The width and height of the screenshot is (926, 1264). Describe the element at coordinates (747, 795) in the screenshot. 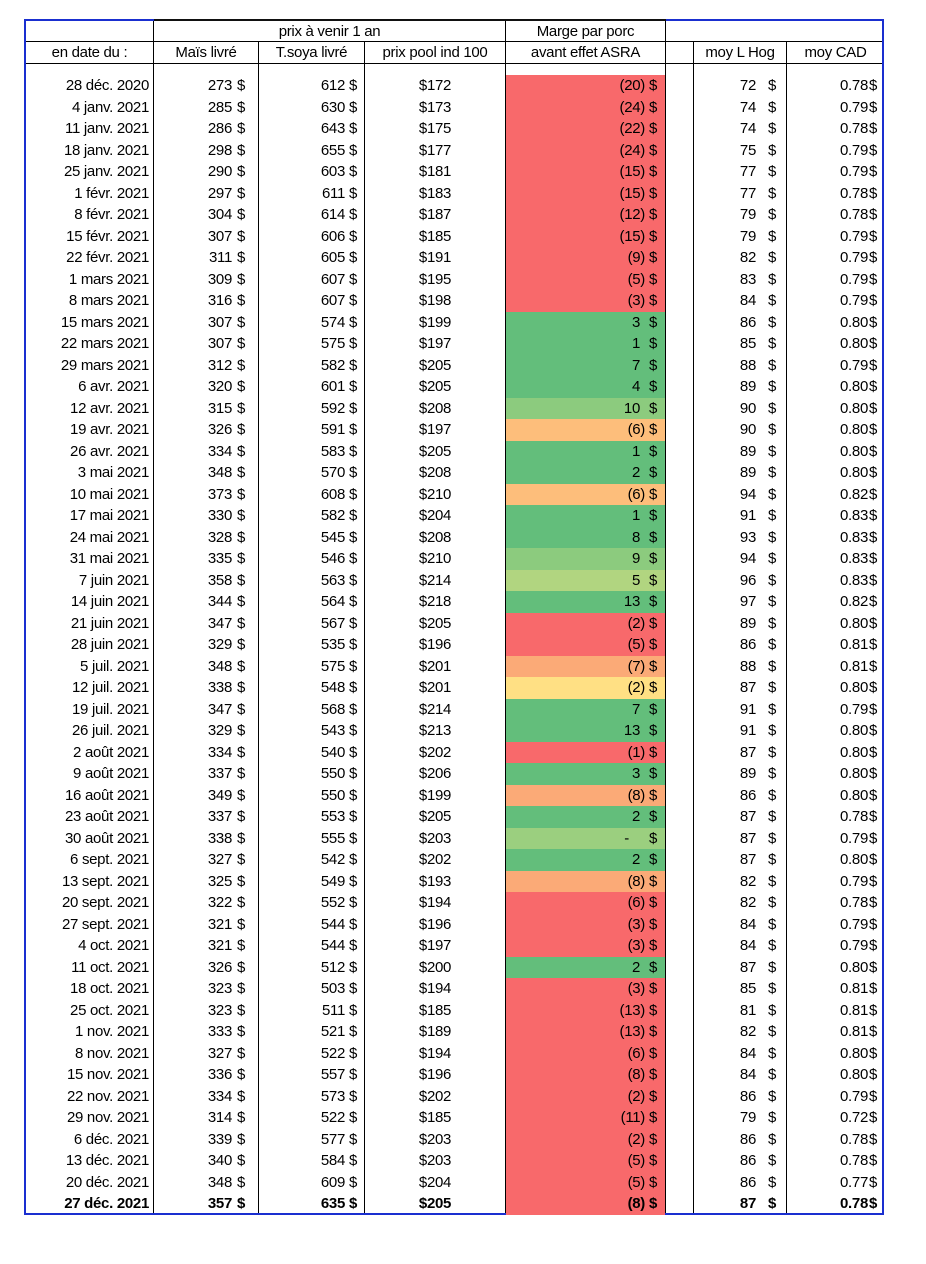

I see `hog-cell: 86` at that location.